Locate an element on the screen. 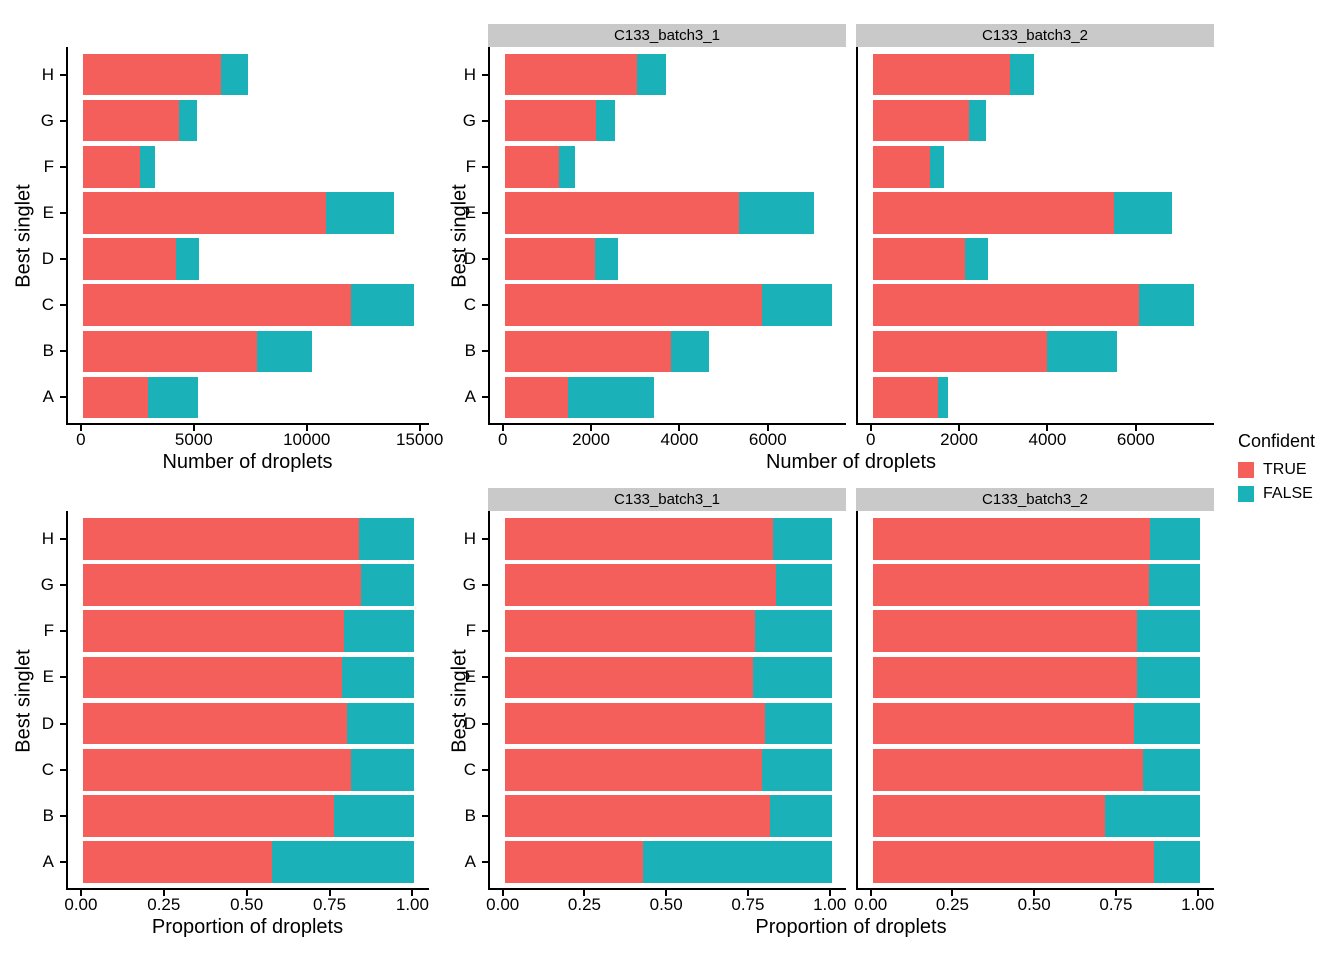  y-tick-label: D is located at coordinates (469, 259).